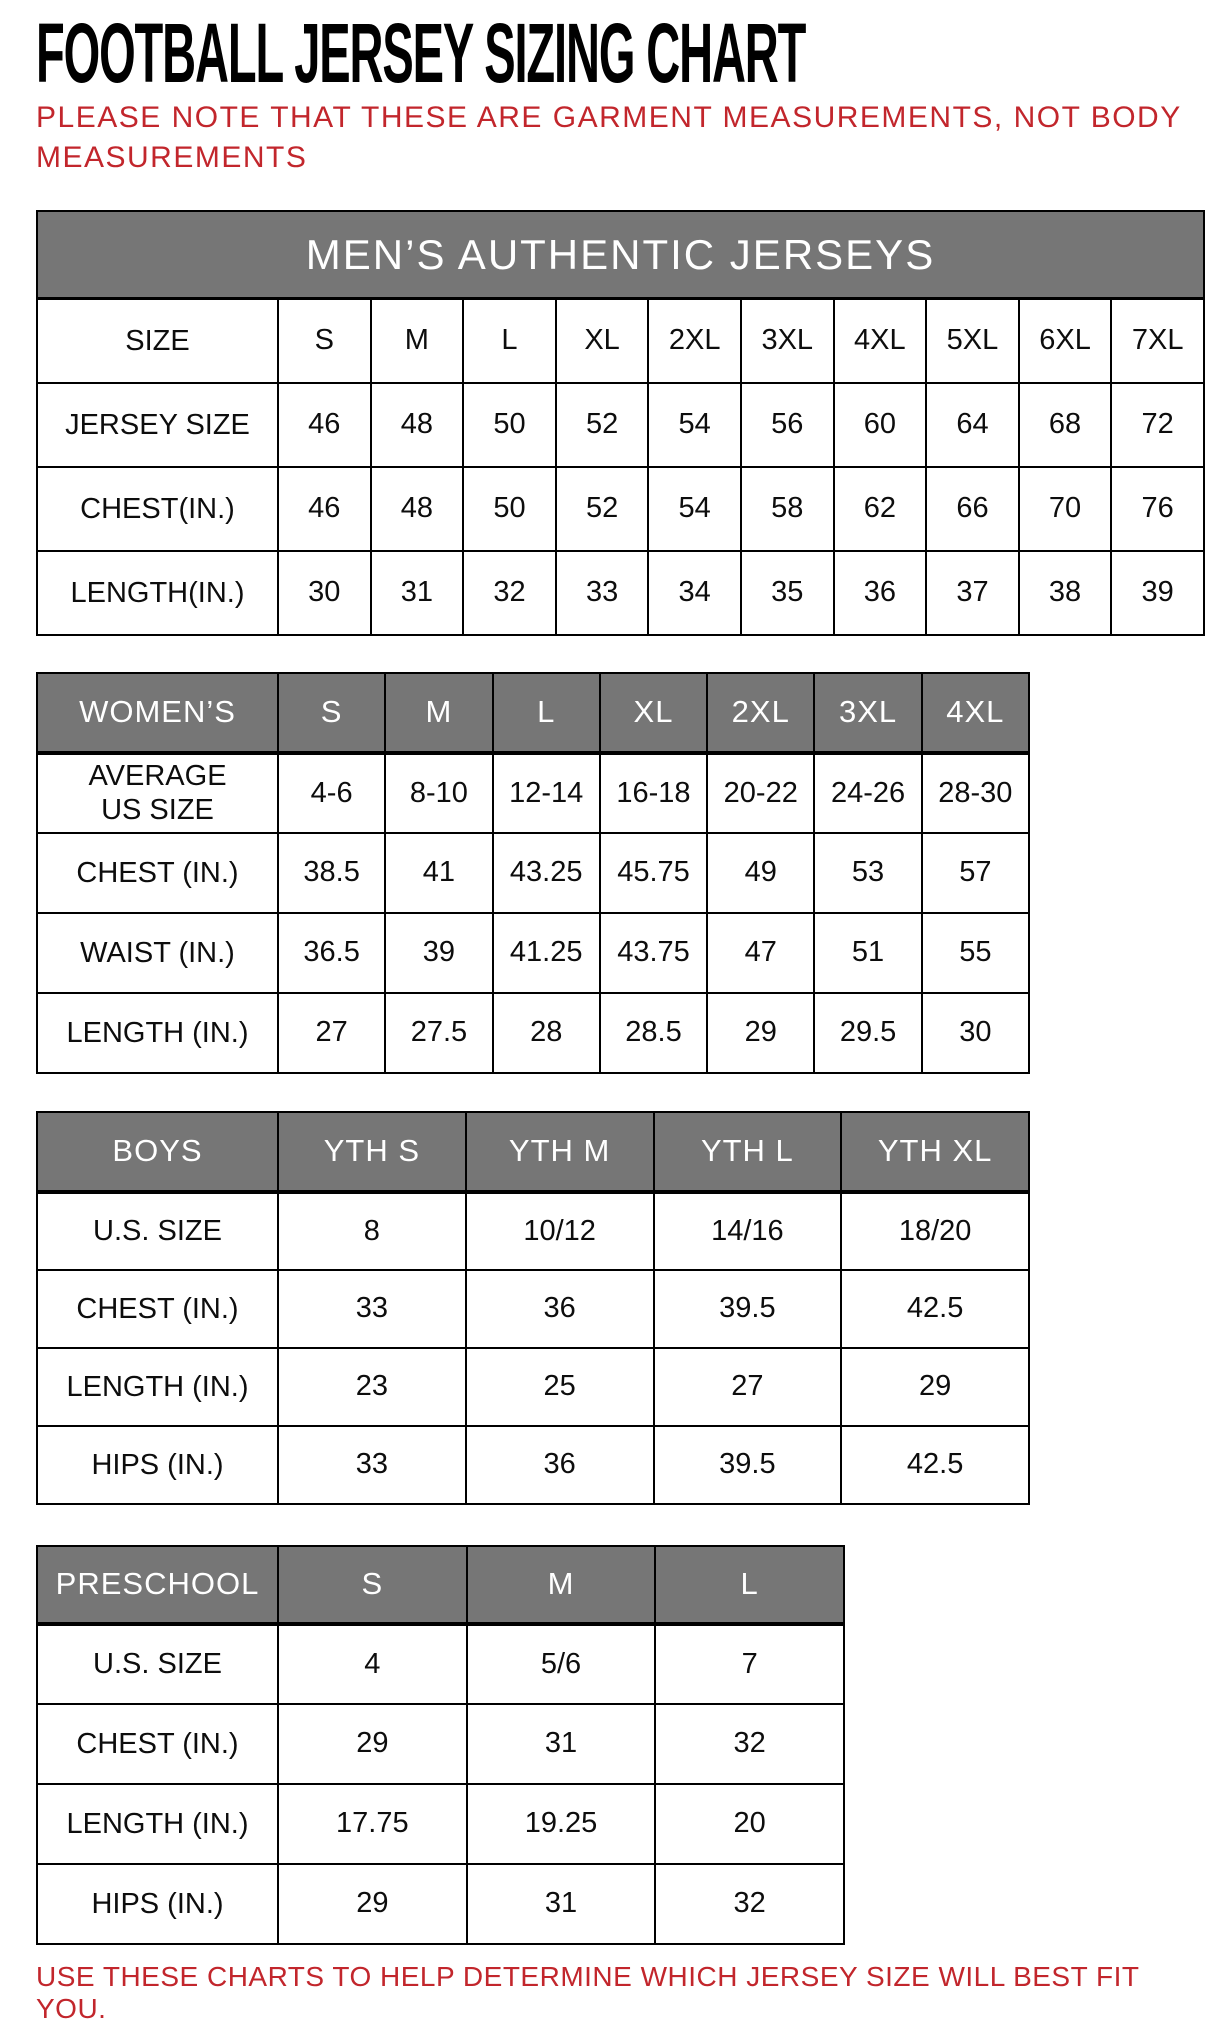 Image resolution: width=1220 pixels, height=2035 pixels. Describe the element at coordinates (620, 53) in the screenshot. I see `page-title: FOOTBALL JERSEY SIZING CHART` at that location.